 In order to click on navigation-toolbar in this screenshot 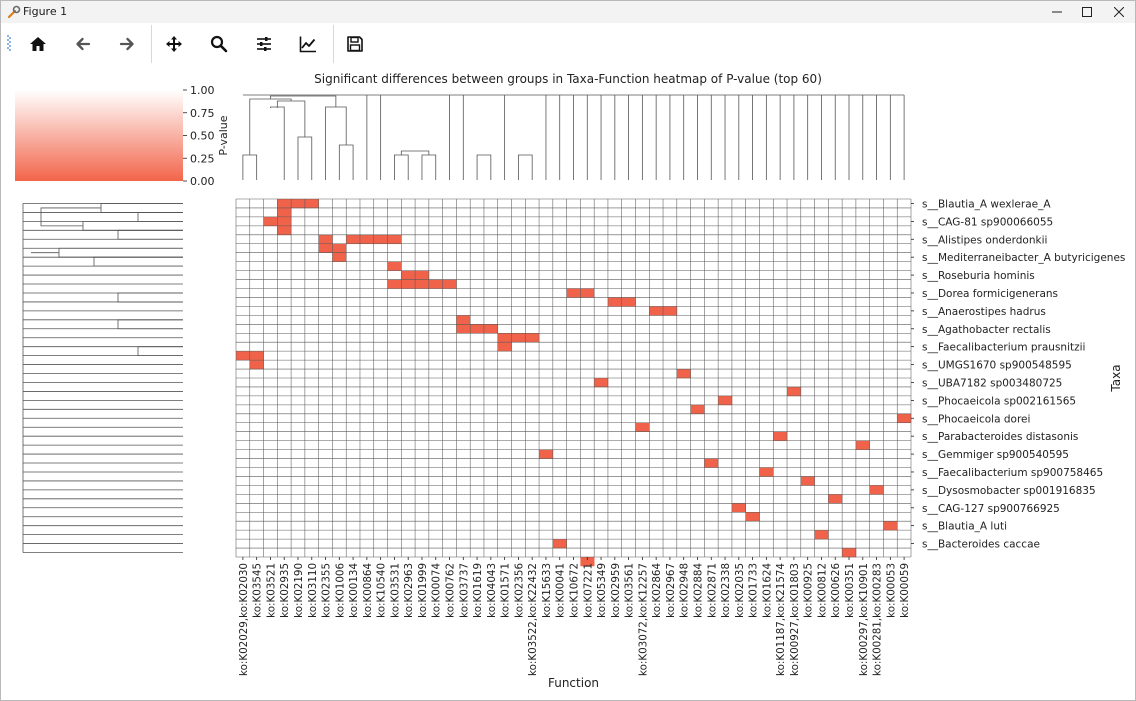, I will do `click(568, 44)`.